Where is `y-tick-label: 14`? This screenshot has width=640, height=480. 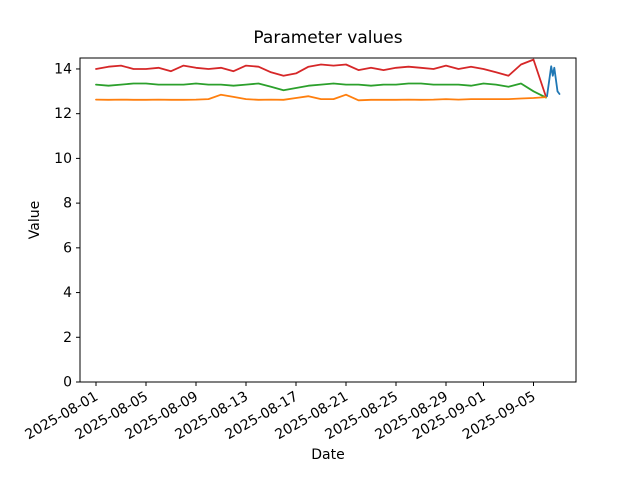
y-tick-label: 14 is located at coordinates (63, 69).